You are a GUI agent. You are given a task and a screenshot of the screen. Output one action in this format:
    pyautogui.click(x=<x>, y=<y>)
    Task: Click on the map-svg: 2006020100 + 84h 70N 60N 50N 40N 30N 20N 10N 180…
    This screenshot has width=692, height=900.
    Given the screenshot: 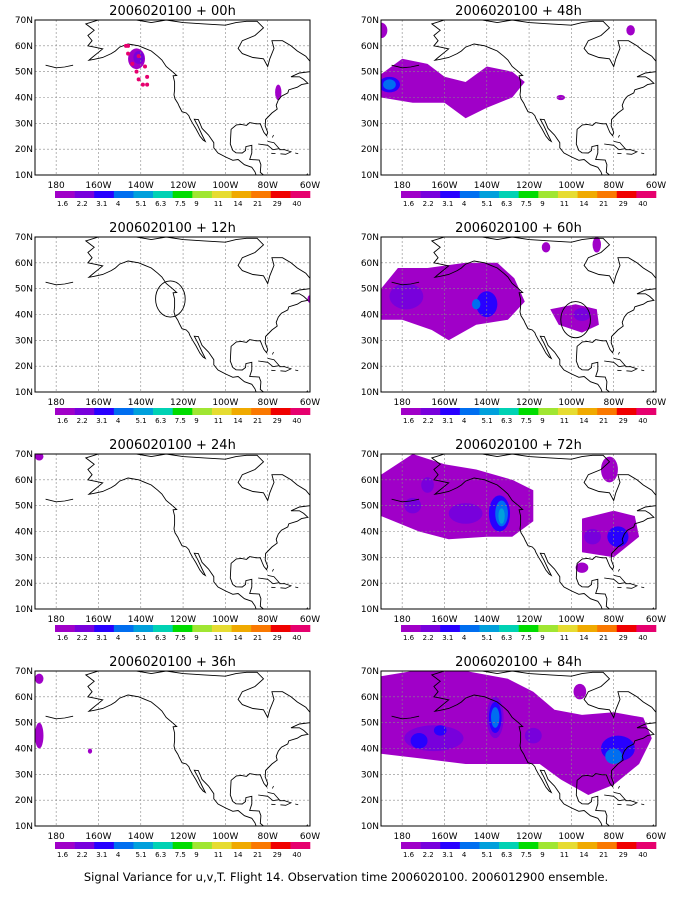 What is the action you would take?
    pyautogui.click(x=513, y=757)
    